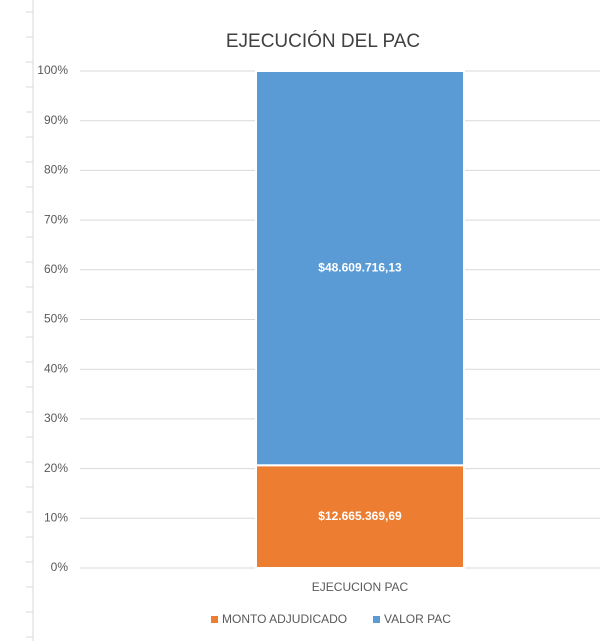 The height and width of the screenshot is (641, 609). I want to click on y-tick-label: 30%, so click(56, 418).